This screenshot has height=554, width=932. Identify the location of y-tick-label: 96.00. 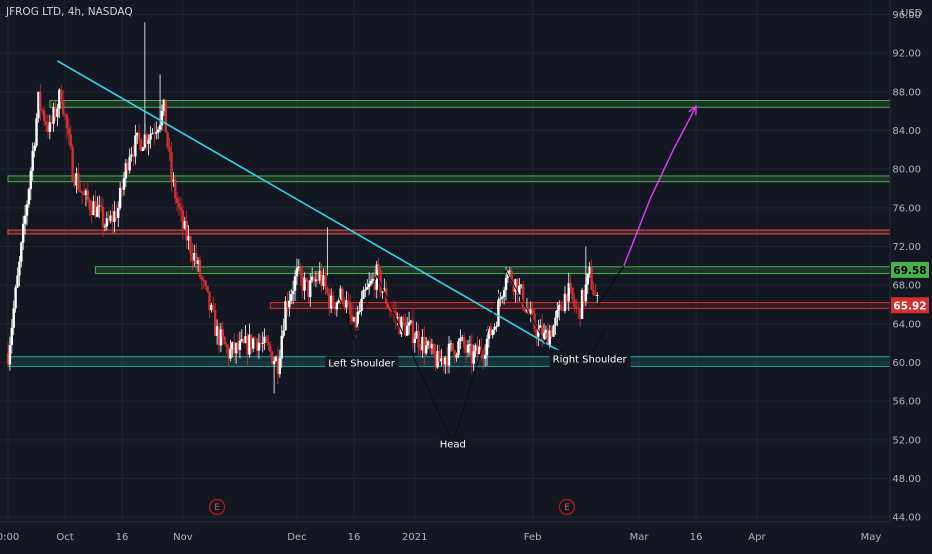
(906, 15).